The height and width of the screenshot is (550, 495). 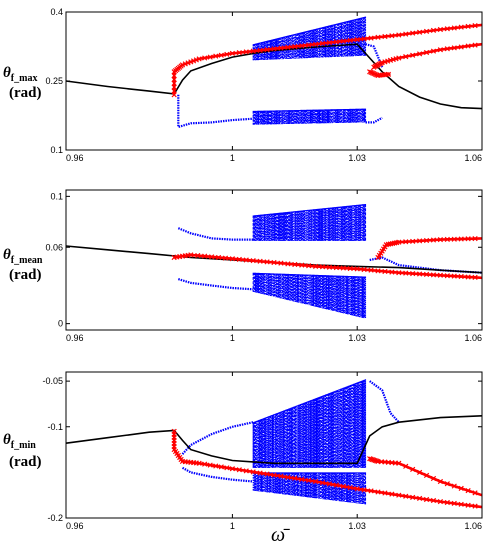 I want to click on stable-branch-series, so click(x=274, y=259).